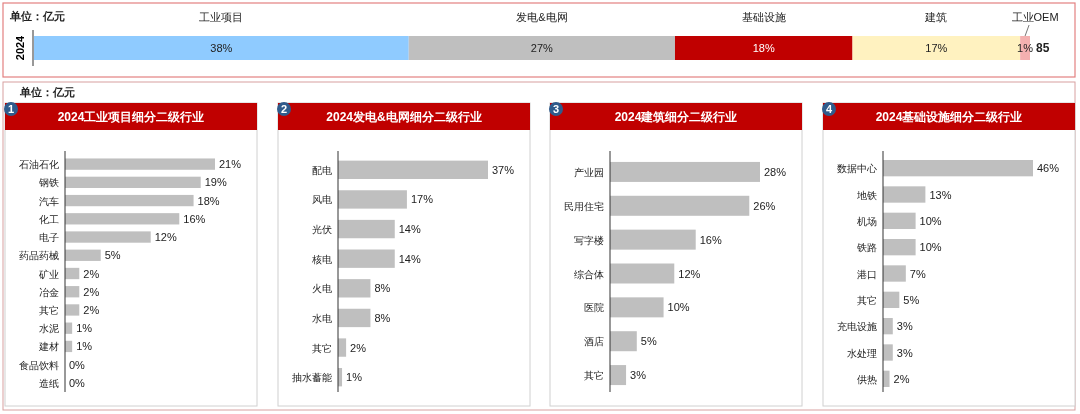 Image resolution: width=1080 pixels, height=414 pixels. I want to click on series-label: 建筑, so click(936, 17).